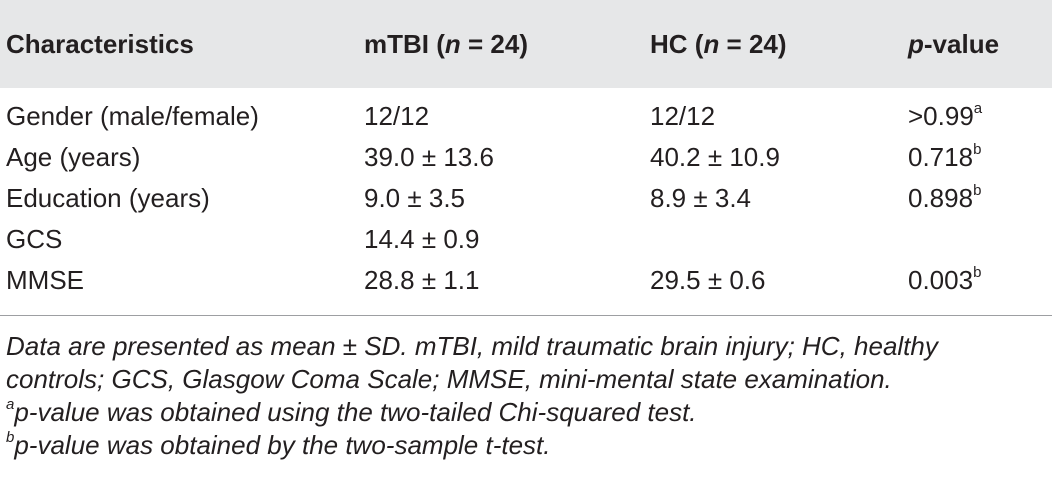  Describe the element at coordinates (45, 280) in the screenshot. I see `row-label: MMSE` at that location.